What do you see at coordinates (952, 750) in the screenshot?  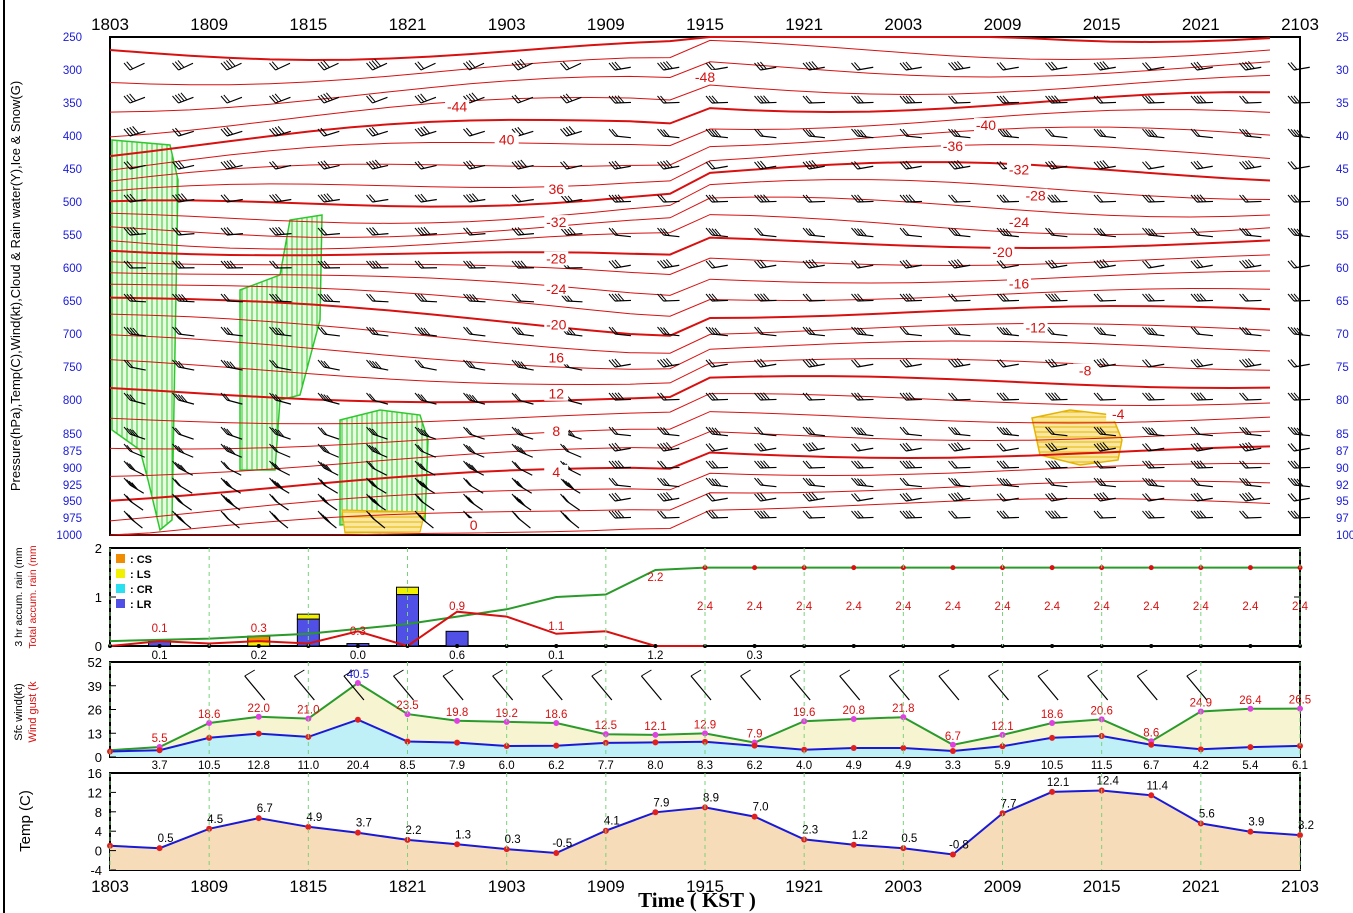 I see `wind-point` at bounding box center [952, 750].